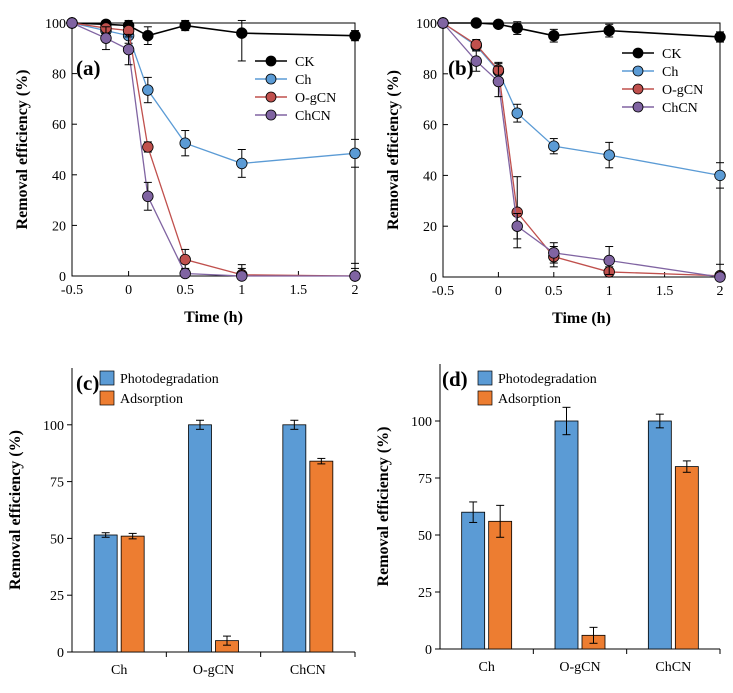  What do you see at coordinates (425, 593) in the screenshot?
I see `y-tick-label: 25` at bounding box center [425, 593].